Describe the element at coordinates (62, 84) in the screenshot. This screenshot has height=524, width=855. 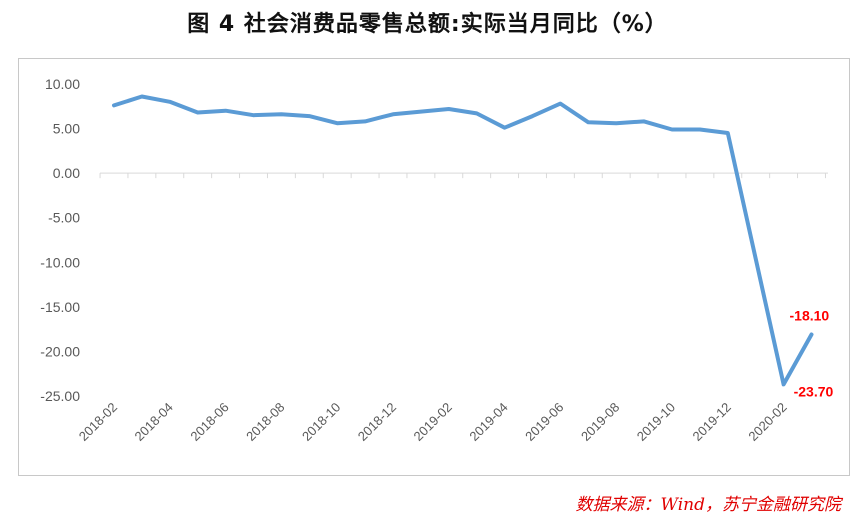
I see `y-tick-label: 10.00` at that location.